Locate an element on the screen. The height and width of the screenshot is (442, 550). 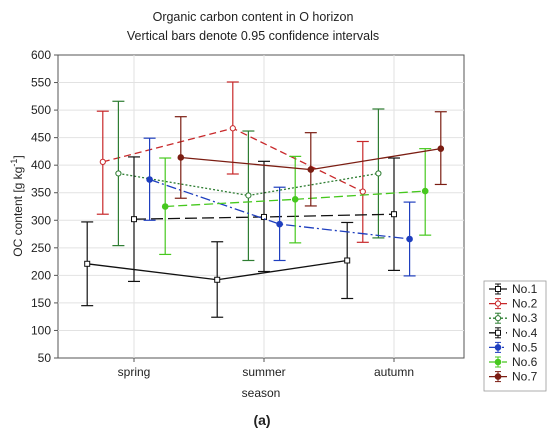
x-tick-label-autumn: autumn is located at coordinates (394, 372).